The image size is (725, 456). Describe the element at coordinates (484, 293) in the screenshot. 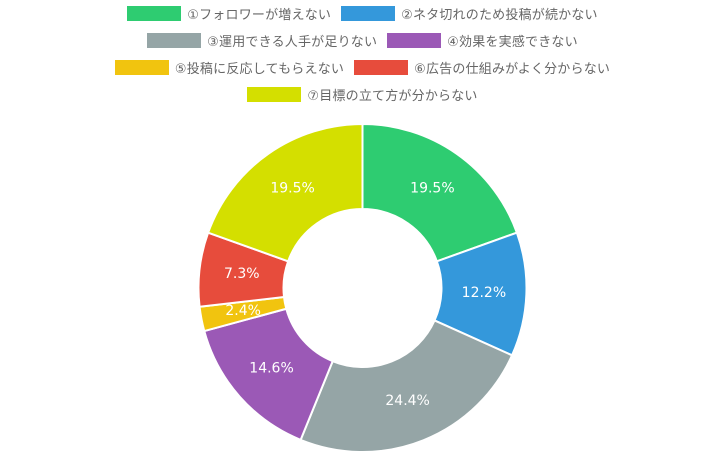

I see `slice-label-2: 12.2%` at that location.